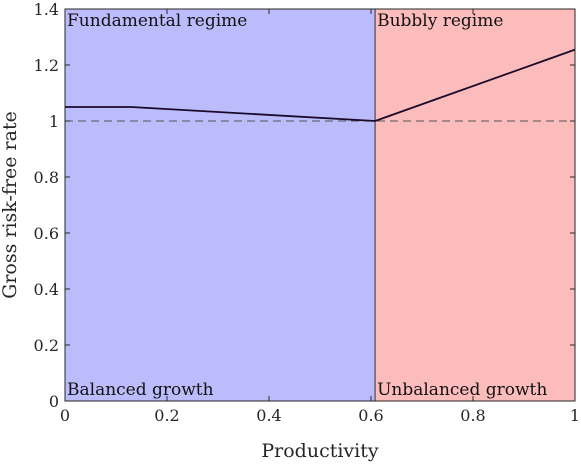  What do you see at coordinates (268, 415) in the screenshot?
I see `x-tick-label: 0.4` at bounding box center [268, 415].